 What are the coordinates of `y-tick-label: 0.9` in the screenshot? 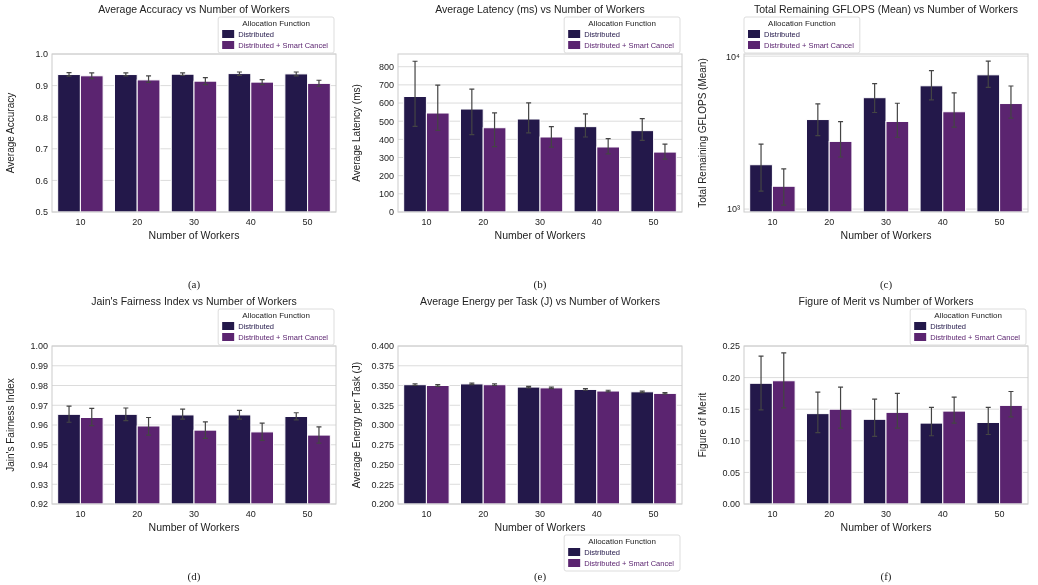 It's located at (41, 85).